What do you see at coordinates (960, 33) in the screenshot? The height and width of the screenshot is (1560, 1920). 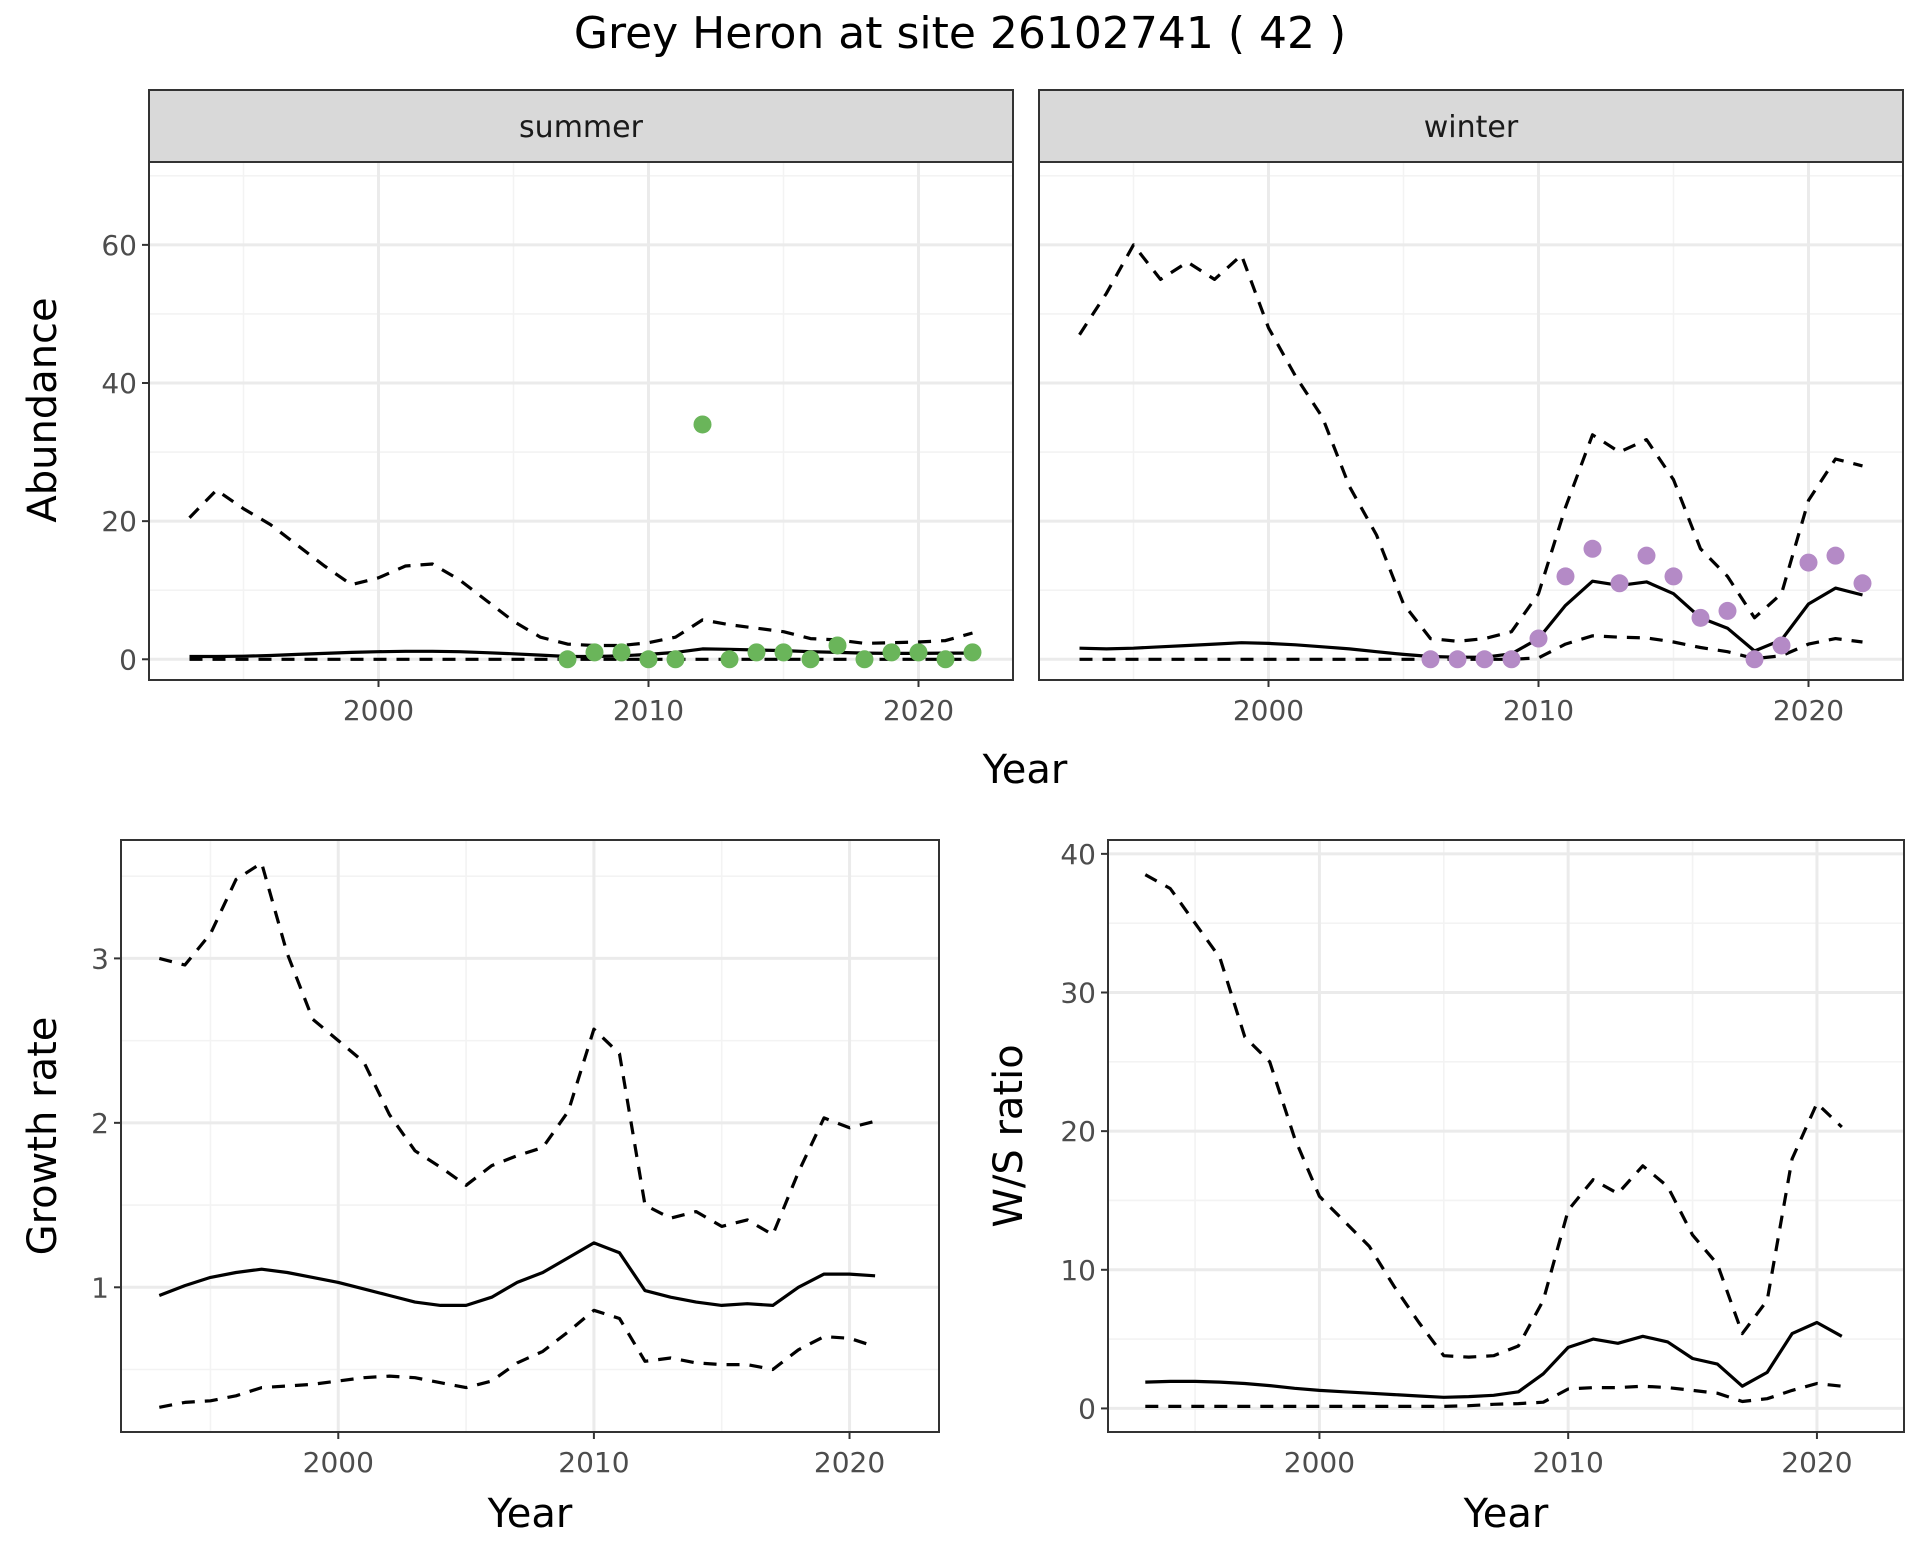 I see `figure-title: Grey Heron at site 26102741 ( 42 )` at bounding box center [960, 33].